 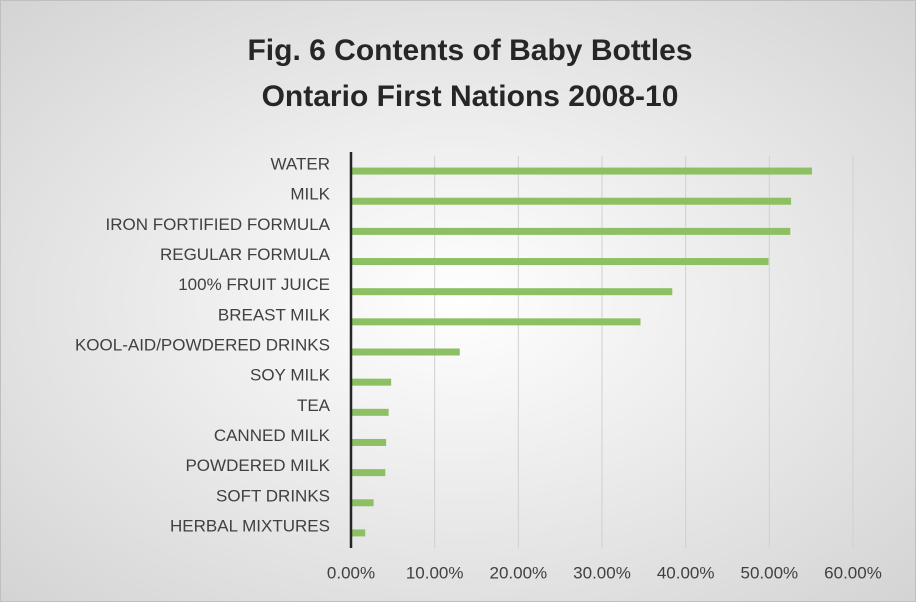 I want to click on x-tick-label: 10.00%, so click(x=435, y=572).